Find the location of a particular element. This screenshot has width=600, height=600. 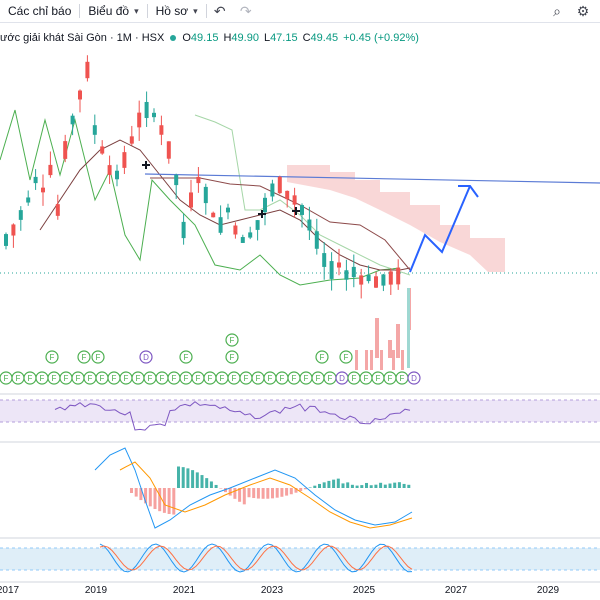

search-icon: ⌕ is located at coordinates (557, 10).